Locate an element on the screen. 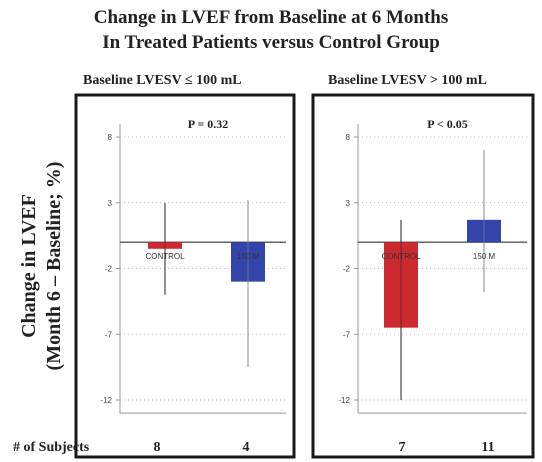 Image resolution: width=542 pixels, height=462 pixels. subjects-label: # of Subjects is located at coordinates (51, 447).